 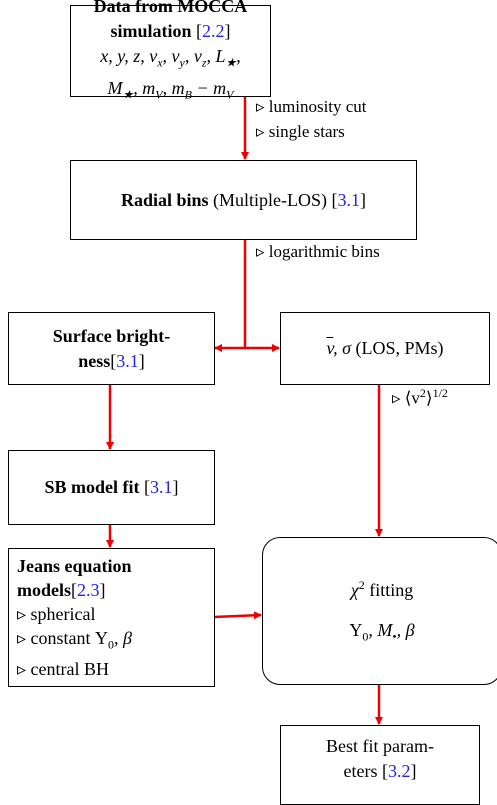 What do you see at coordinates (188, 94) in the screenshot?
I see `text: B` at bounding box center [188, 94].